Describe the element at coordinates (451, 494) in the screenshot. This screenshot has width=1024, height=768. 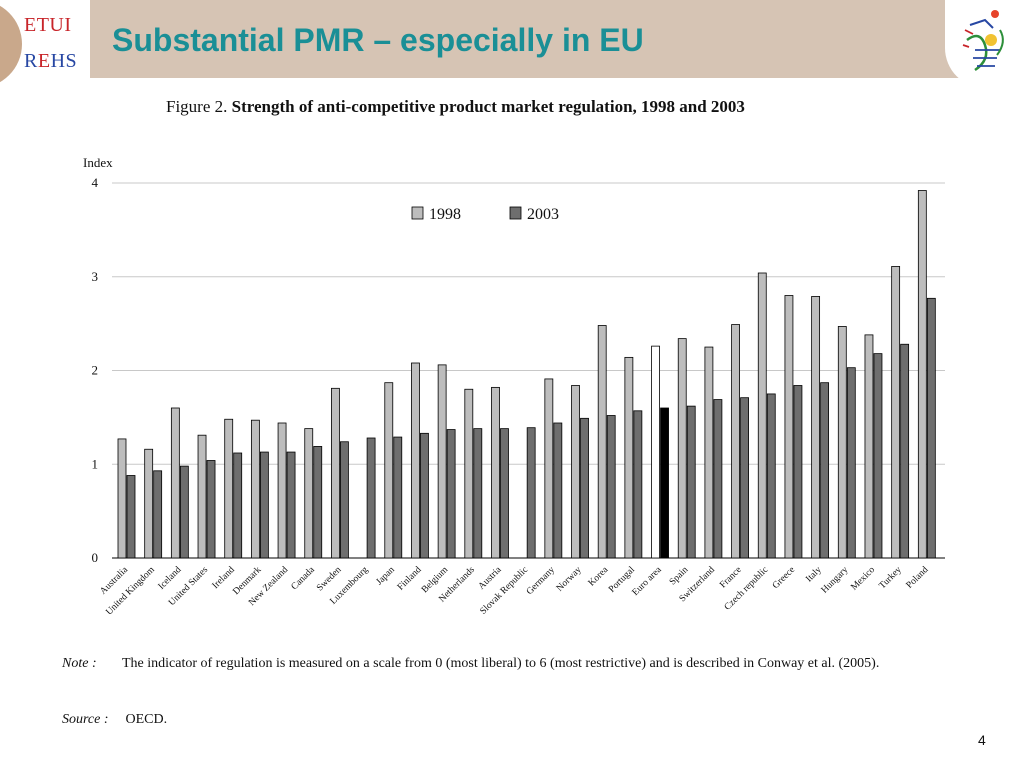
I see `bar-2003-belgium` at that location.